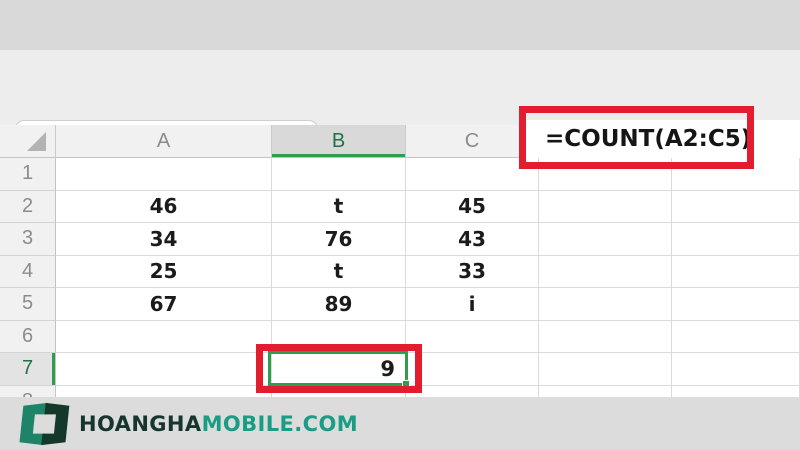 The image size is (800, 450). I want to click on cell-E3, so click(736, 239).